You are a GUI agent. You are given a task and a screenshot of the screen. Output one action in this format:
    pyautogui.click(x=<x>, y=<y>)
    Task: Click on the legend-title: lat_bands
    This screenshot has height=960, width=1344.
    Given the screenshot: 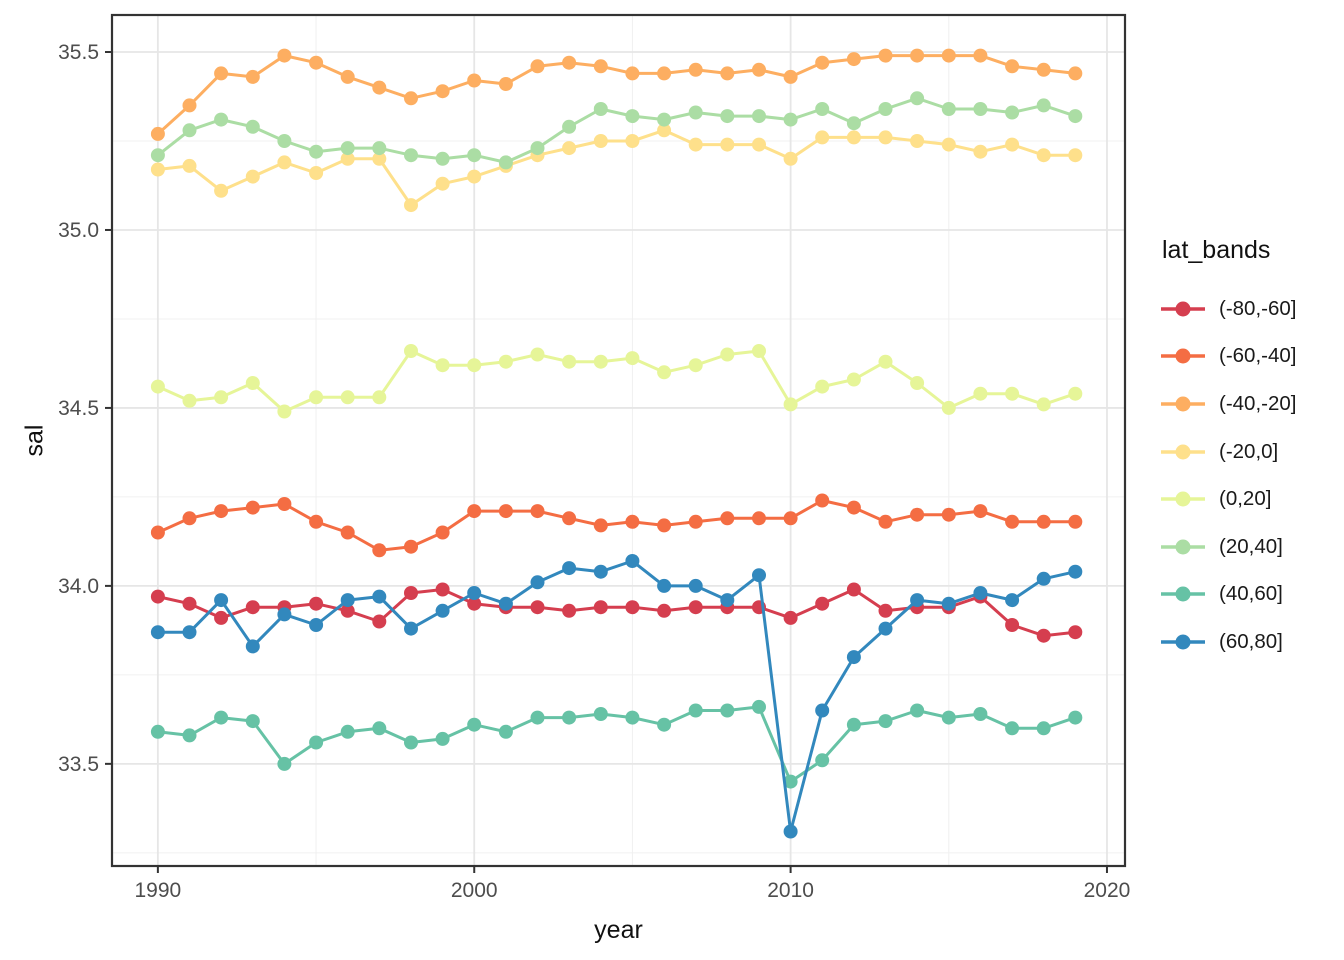 What is the action you would take?
    pyautogui.click(x=1216, y=250)
    